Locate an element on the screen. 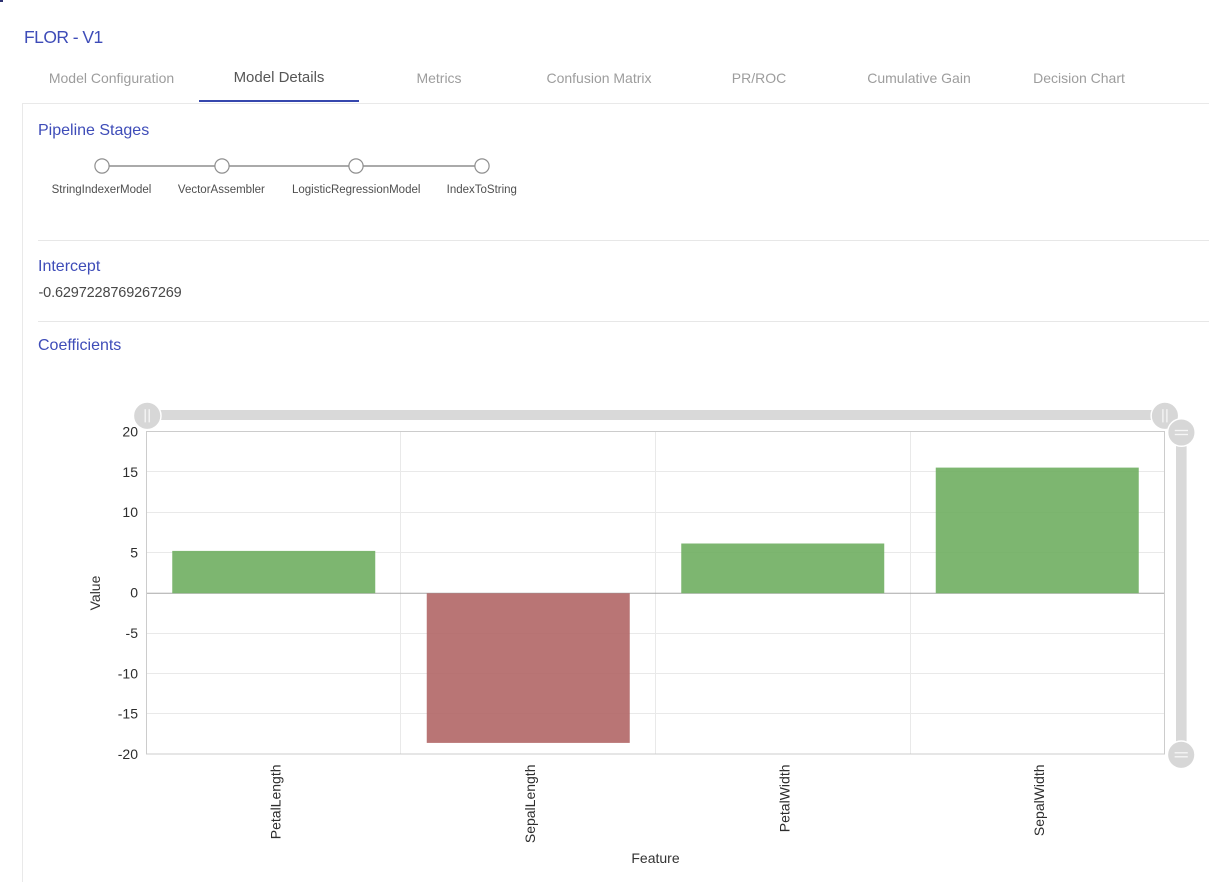 The image size is (1209, 882). svg-text: 15 is located at coordinates (130, 472).